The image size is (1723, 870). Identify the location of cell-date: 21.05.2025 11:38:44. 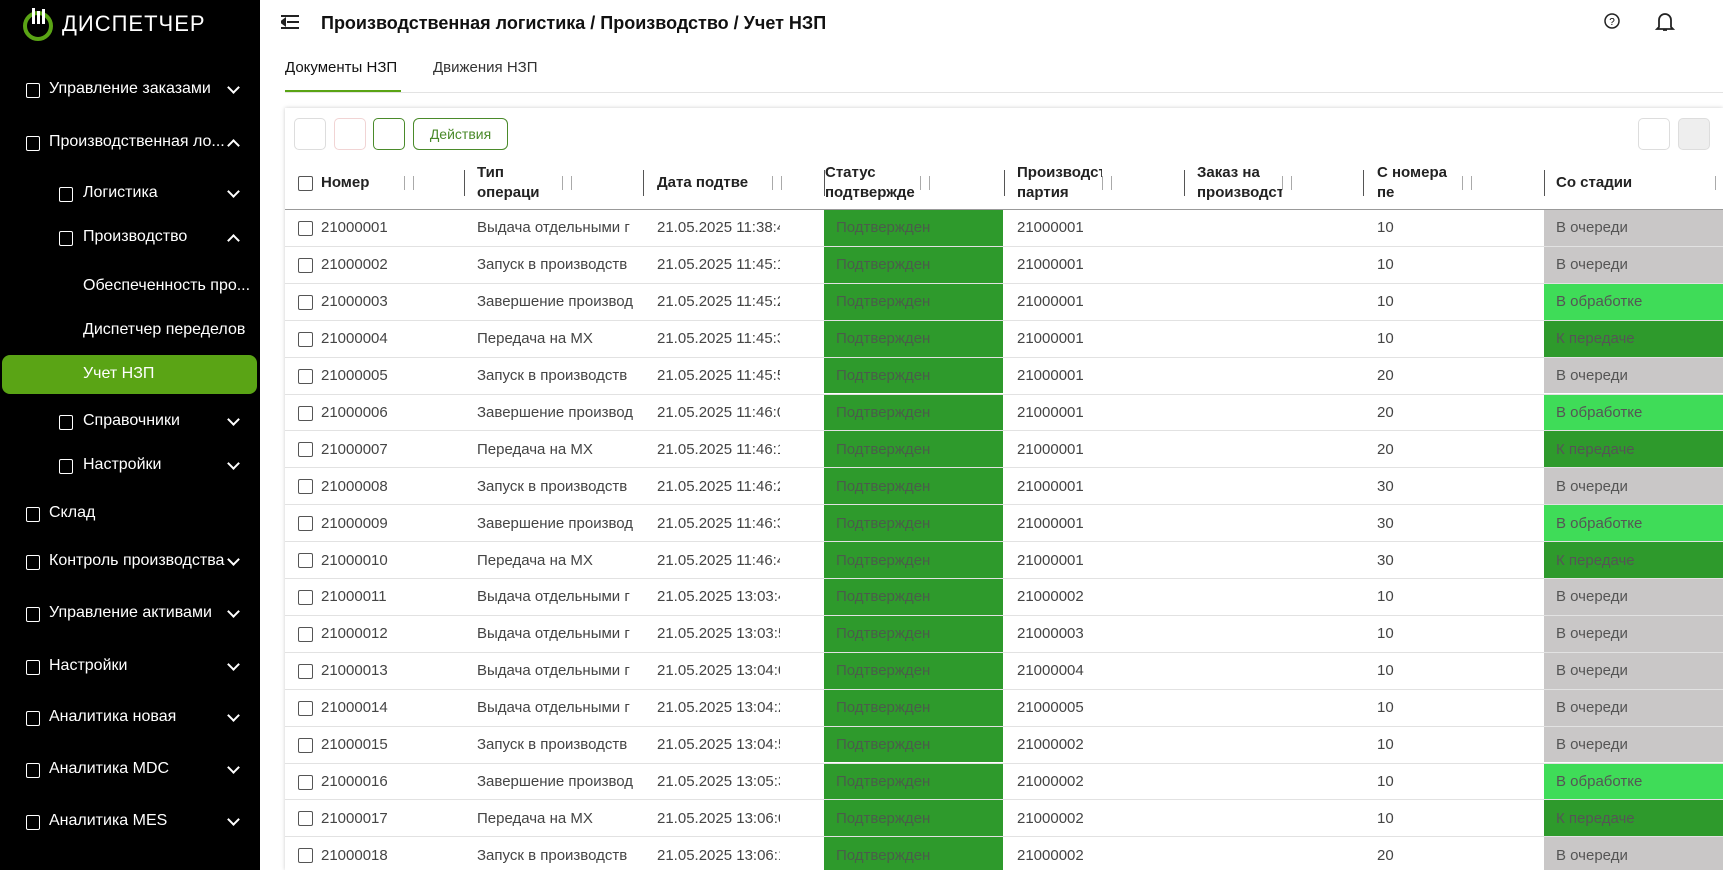
(718, 228).